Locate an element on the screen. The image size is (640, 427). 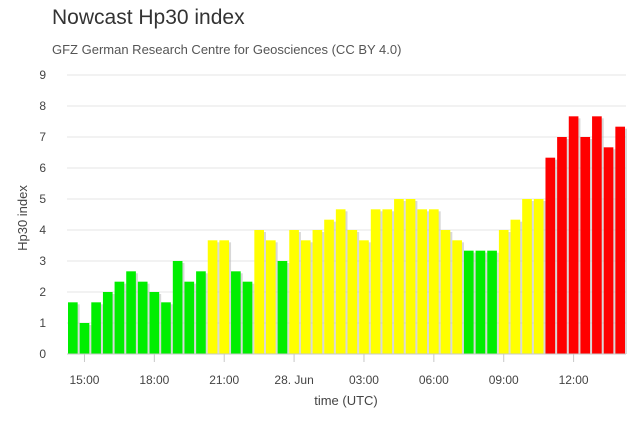
y-tick-label: 4 is located at coordinates (42, 230).